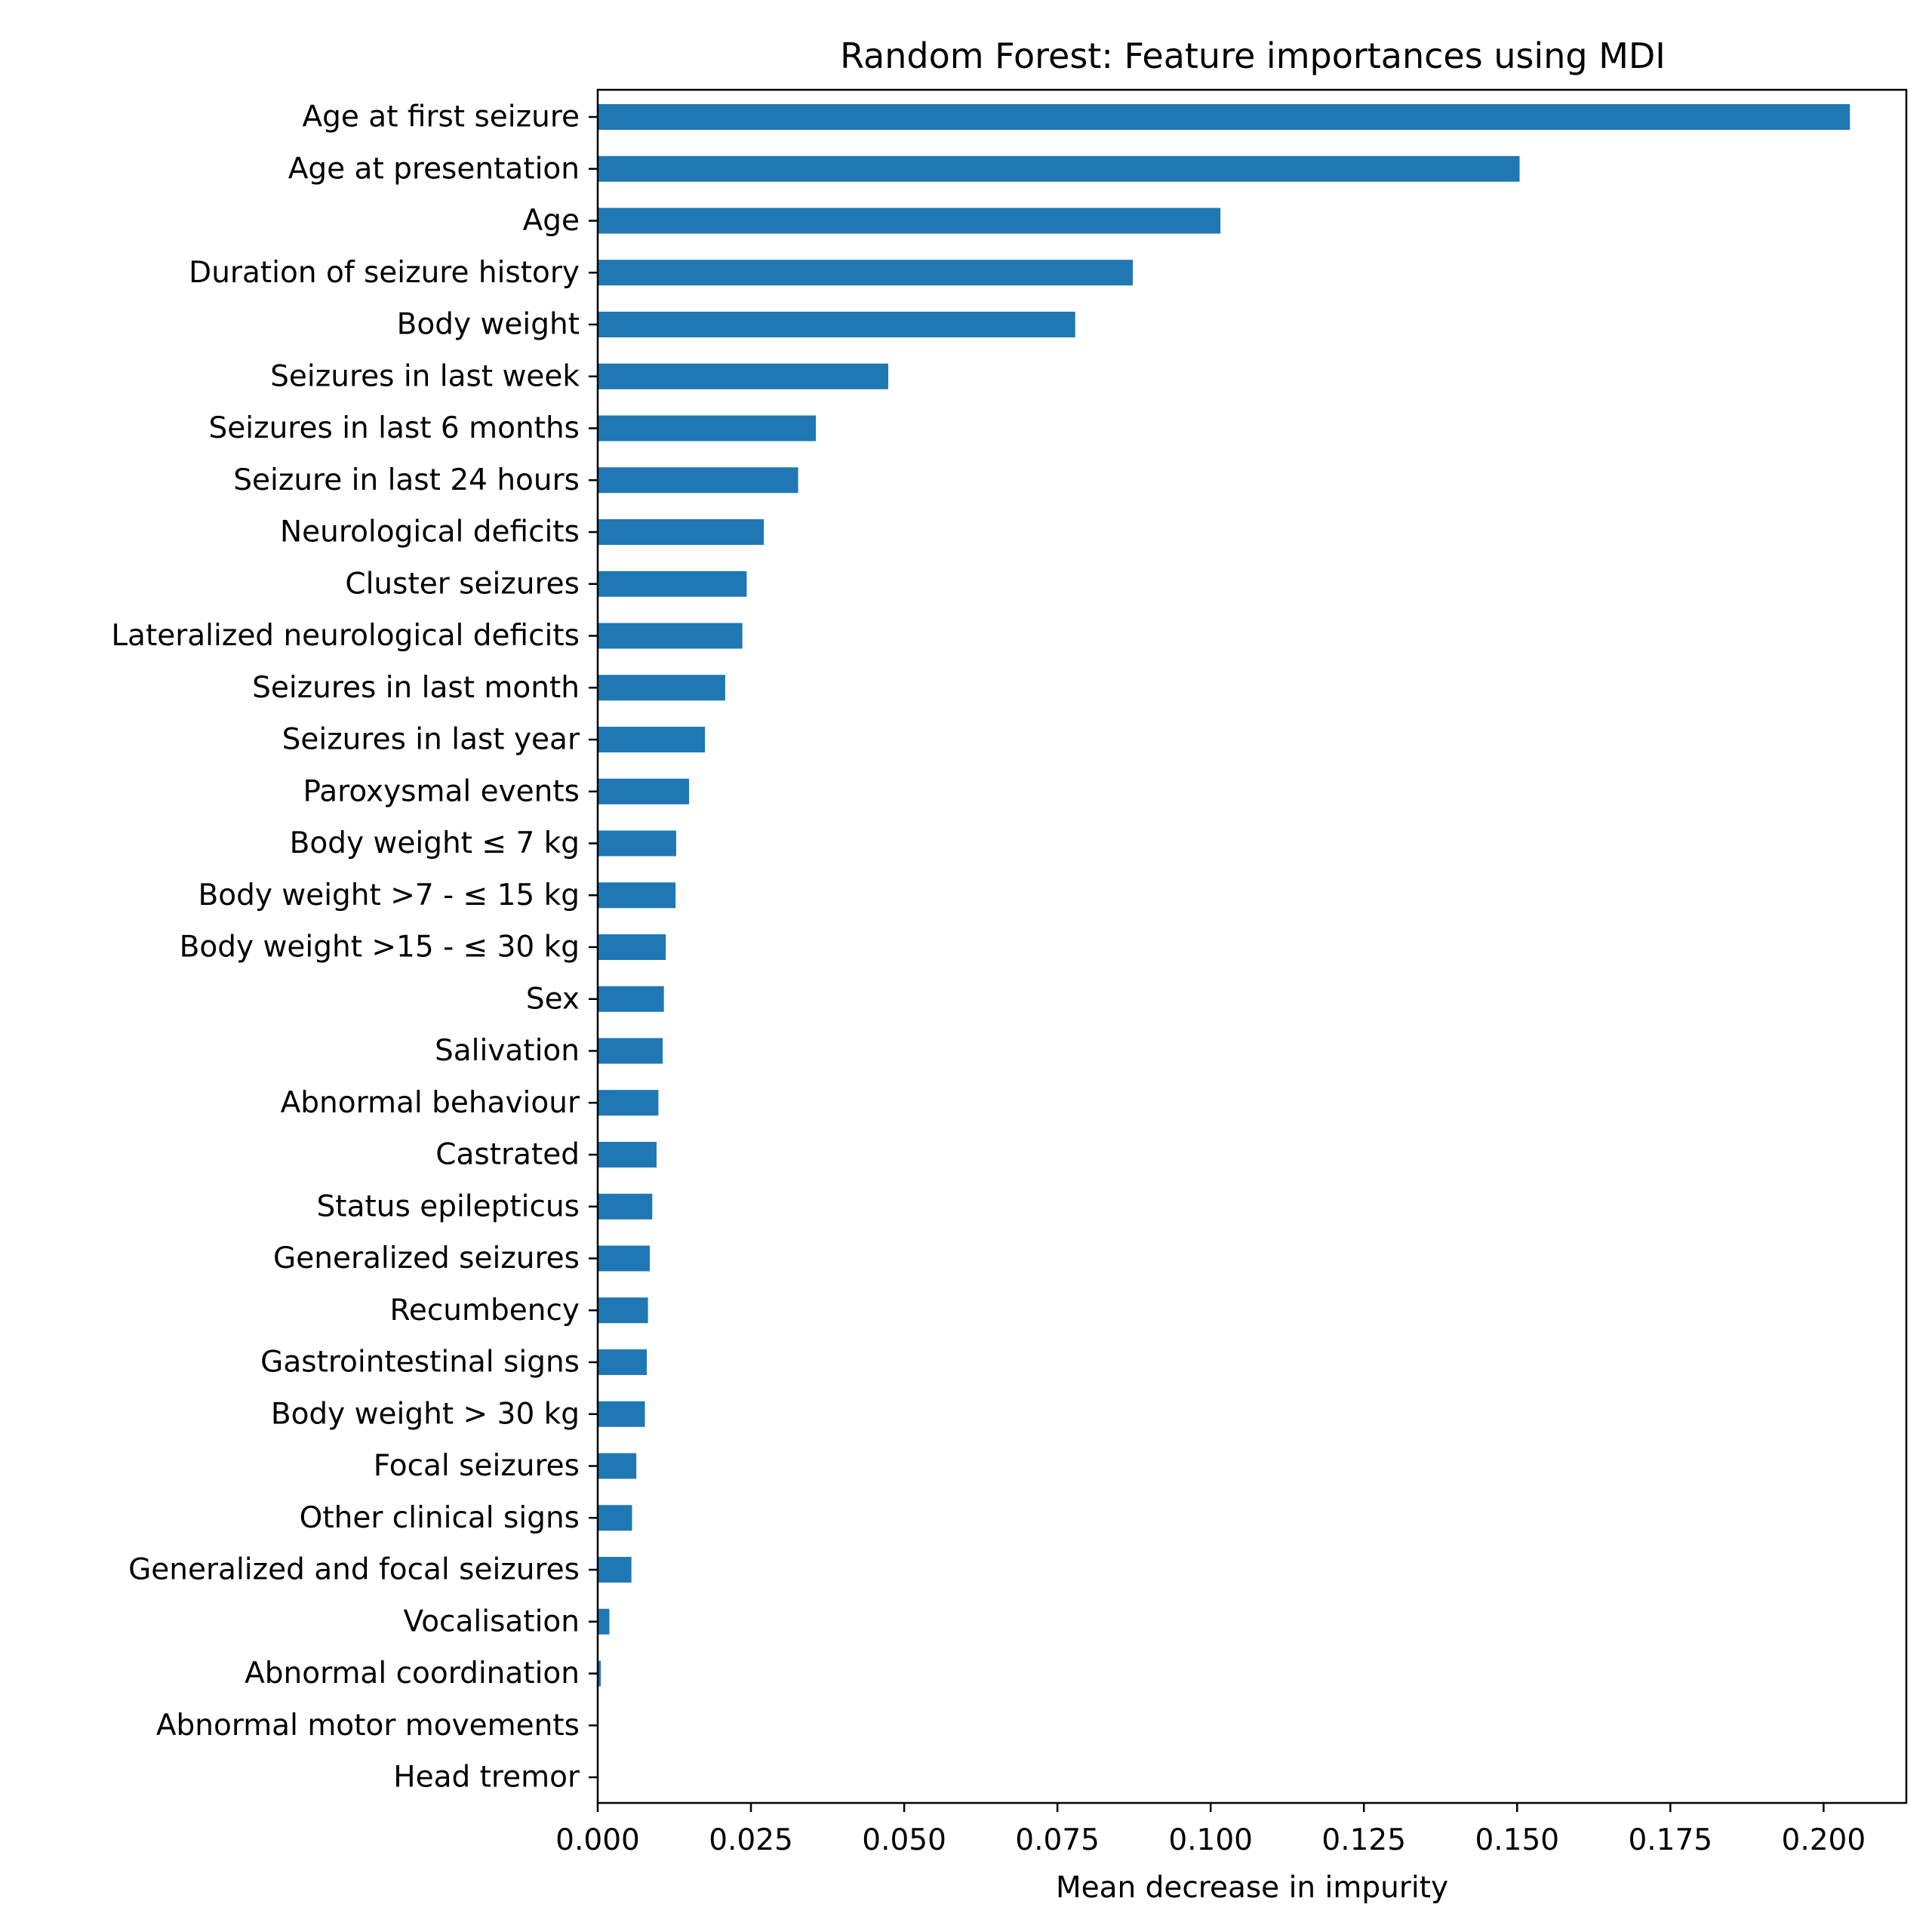  Describe the element at coordinates (488, 325) in the screenshot. I see `category-label: Body weight` at that location.